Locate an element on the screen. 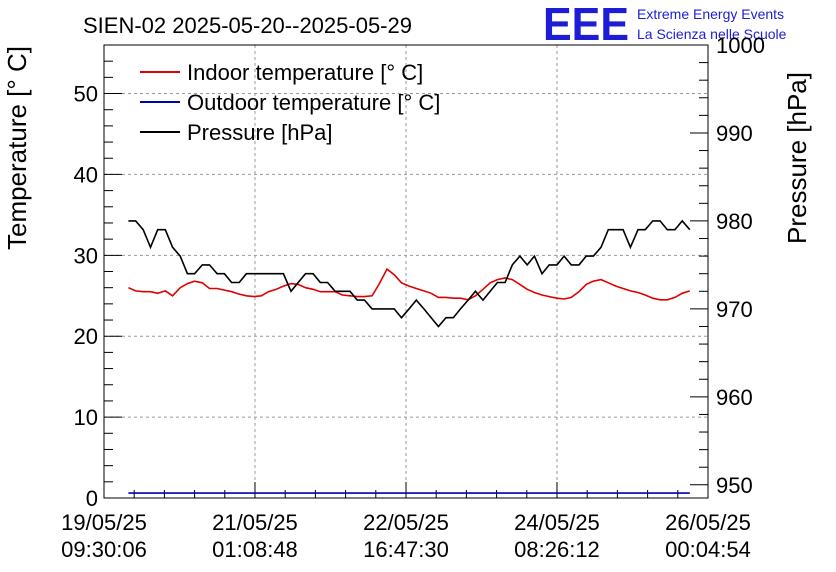 This screenshot has width=836, height=572. left-tick-label: 0 is located at coordinates (92, 498).